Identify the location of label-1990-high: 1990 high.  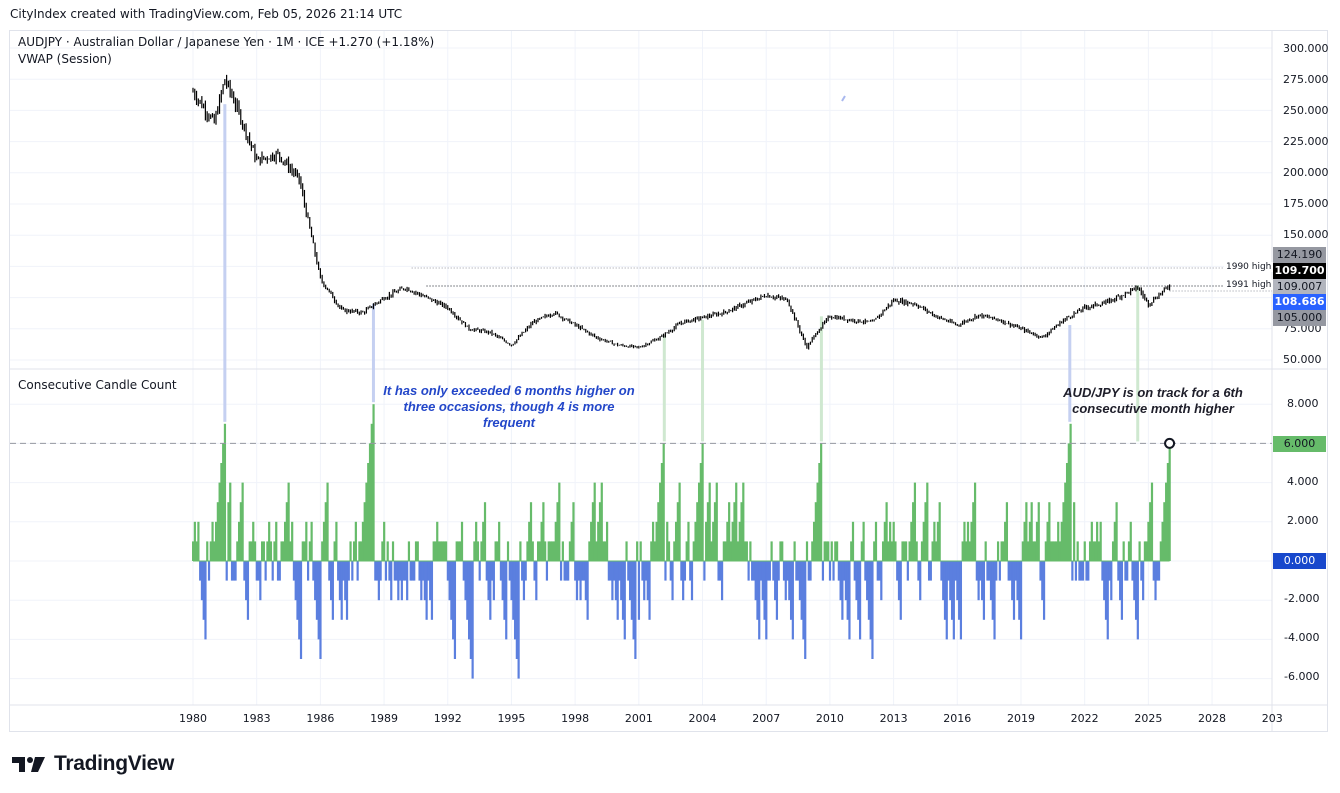
(1249, 267).